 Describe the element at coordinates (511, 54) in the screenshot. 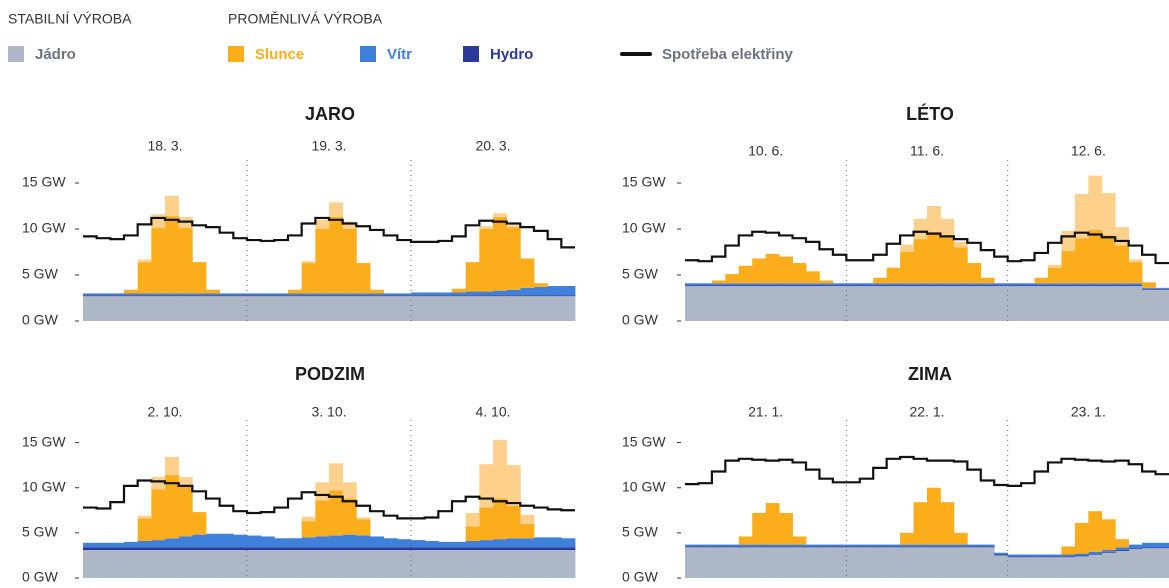

I see `legend-label: Hydro` at that location.